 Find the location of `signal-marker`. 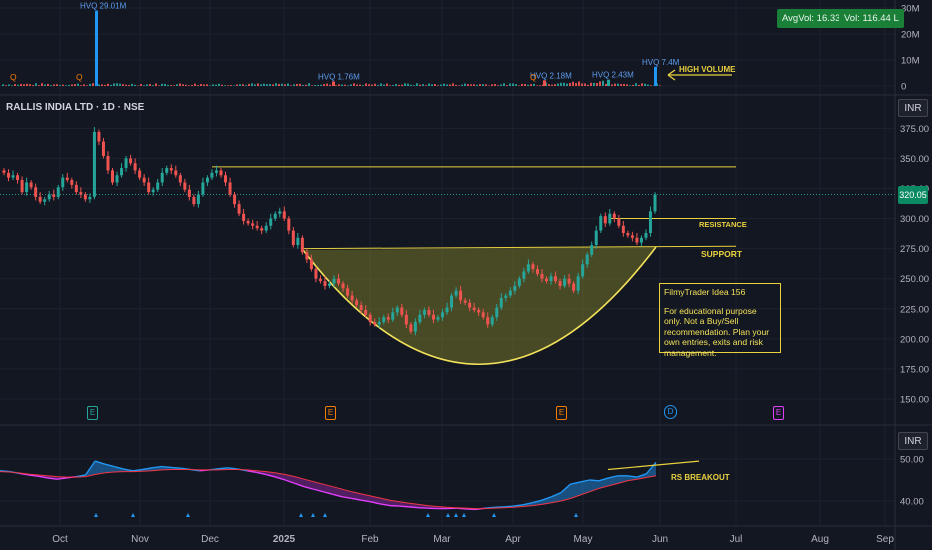

signal-marker is located at coordinates (576, 515).